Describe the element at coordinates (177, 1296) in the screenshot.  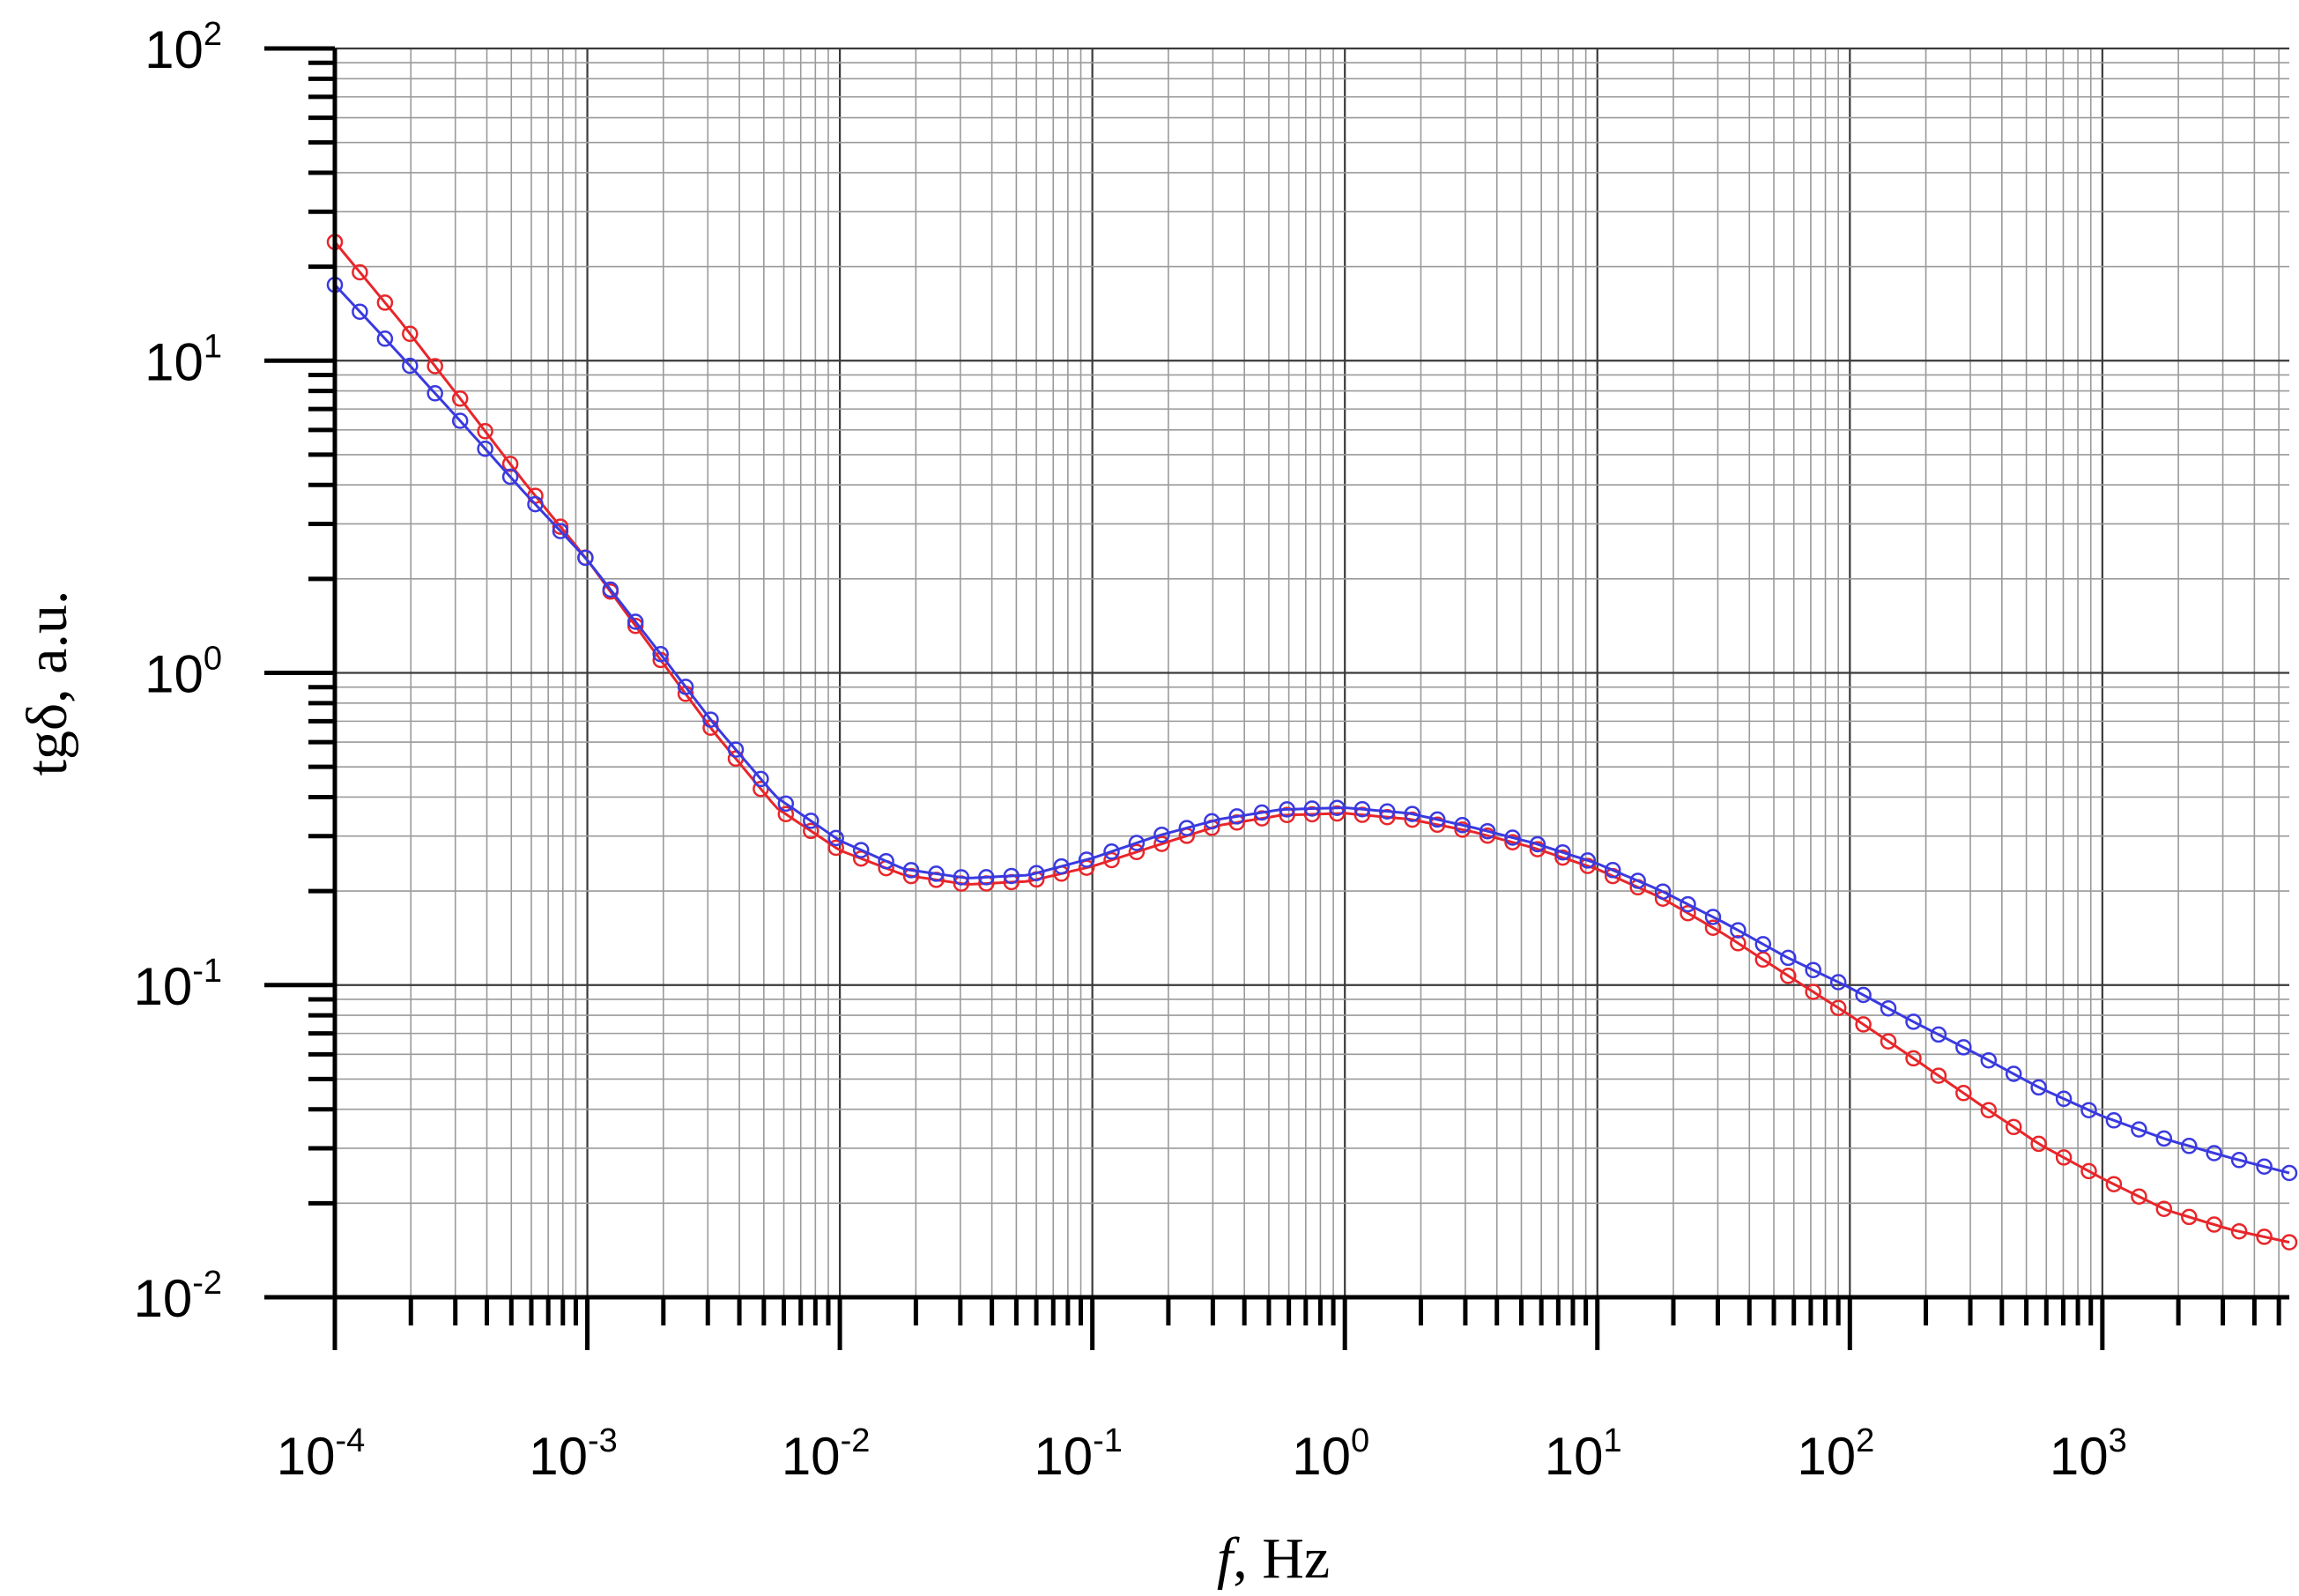
I see `y-tick-label: 10⁻²` at that location.